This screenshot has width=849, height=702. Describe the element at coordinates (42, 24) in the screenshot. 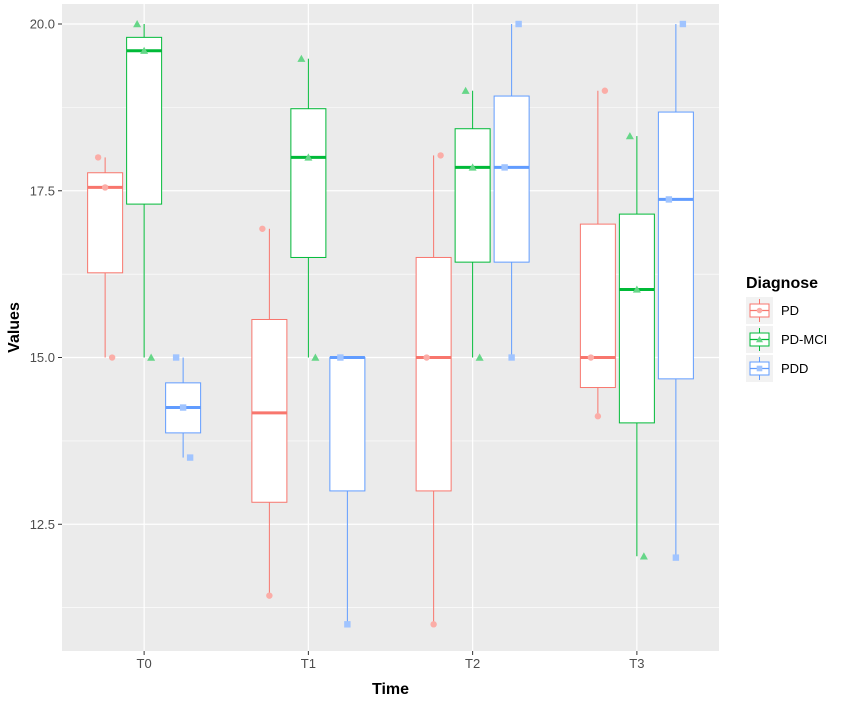

I see `y-tick-label: 20.0` at that location.